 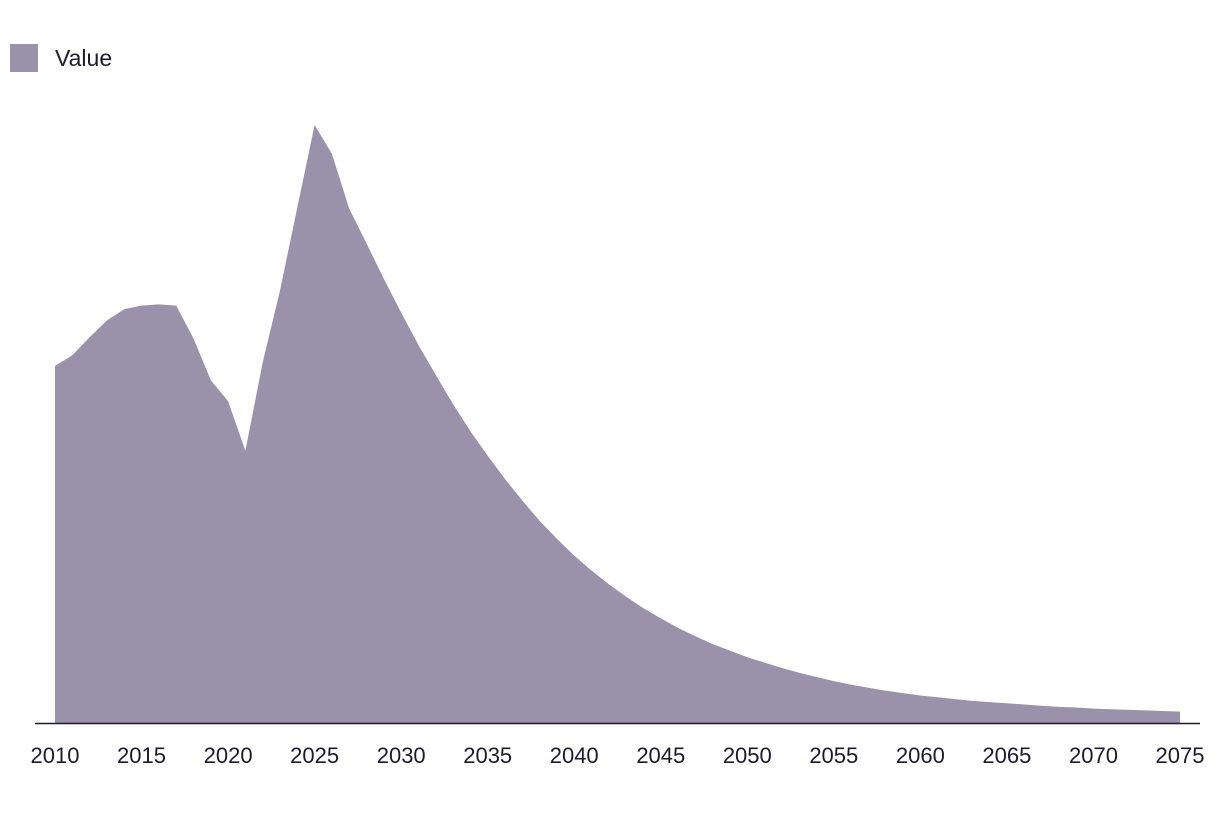 I want to click on legend-label: Value, so click(x=84, y=58).